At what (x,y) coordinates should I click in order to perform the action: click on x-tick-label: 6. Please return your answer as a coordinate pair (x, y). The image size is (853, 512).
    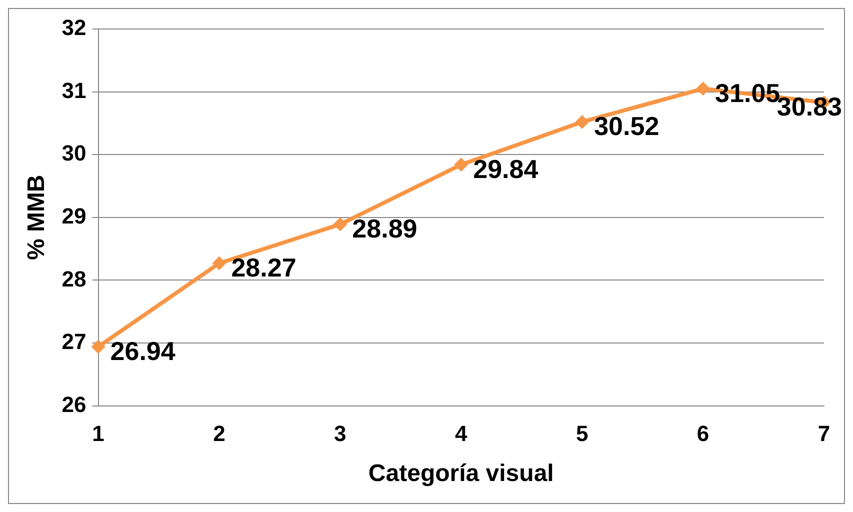
    Looking at the image, I should click on (703, 433).